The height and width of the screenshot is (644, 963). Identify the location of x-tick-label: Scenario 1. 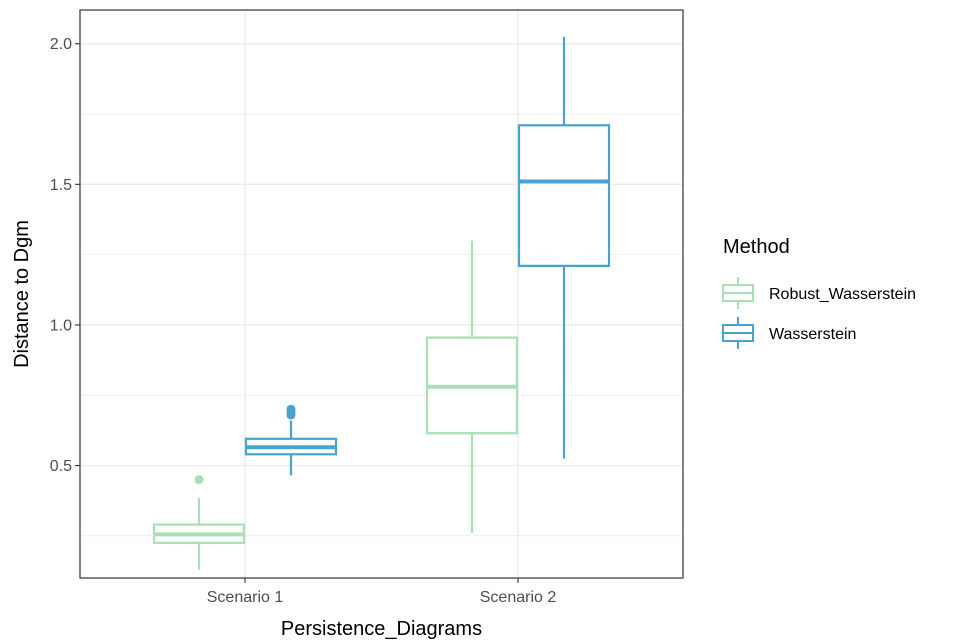
(245, 597).